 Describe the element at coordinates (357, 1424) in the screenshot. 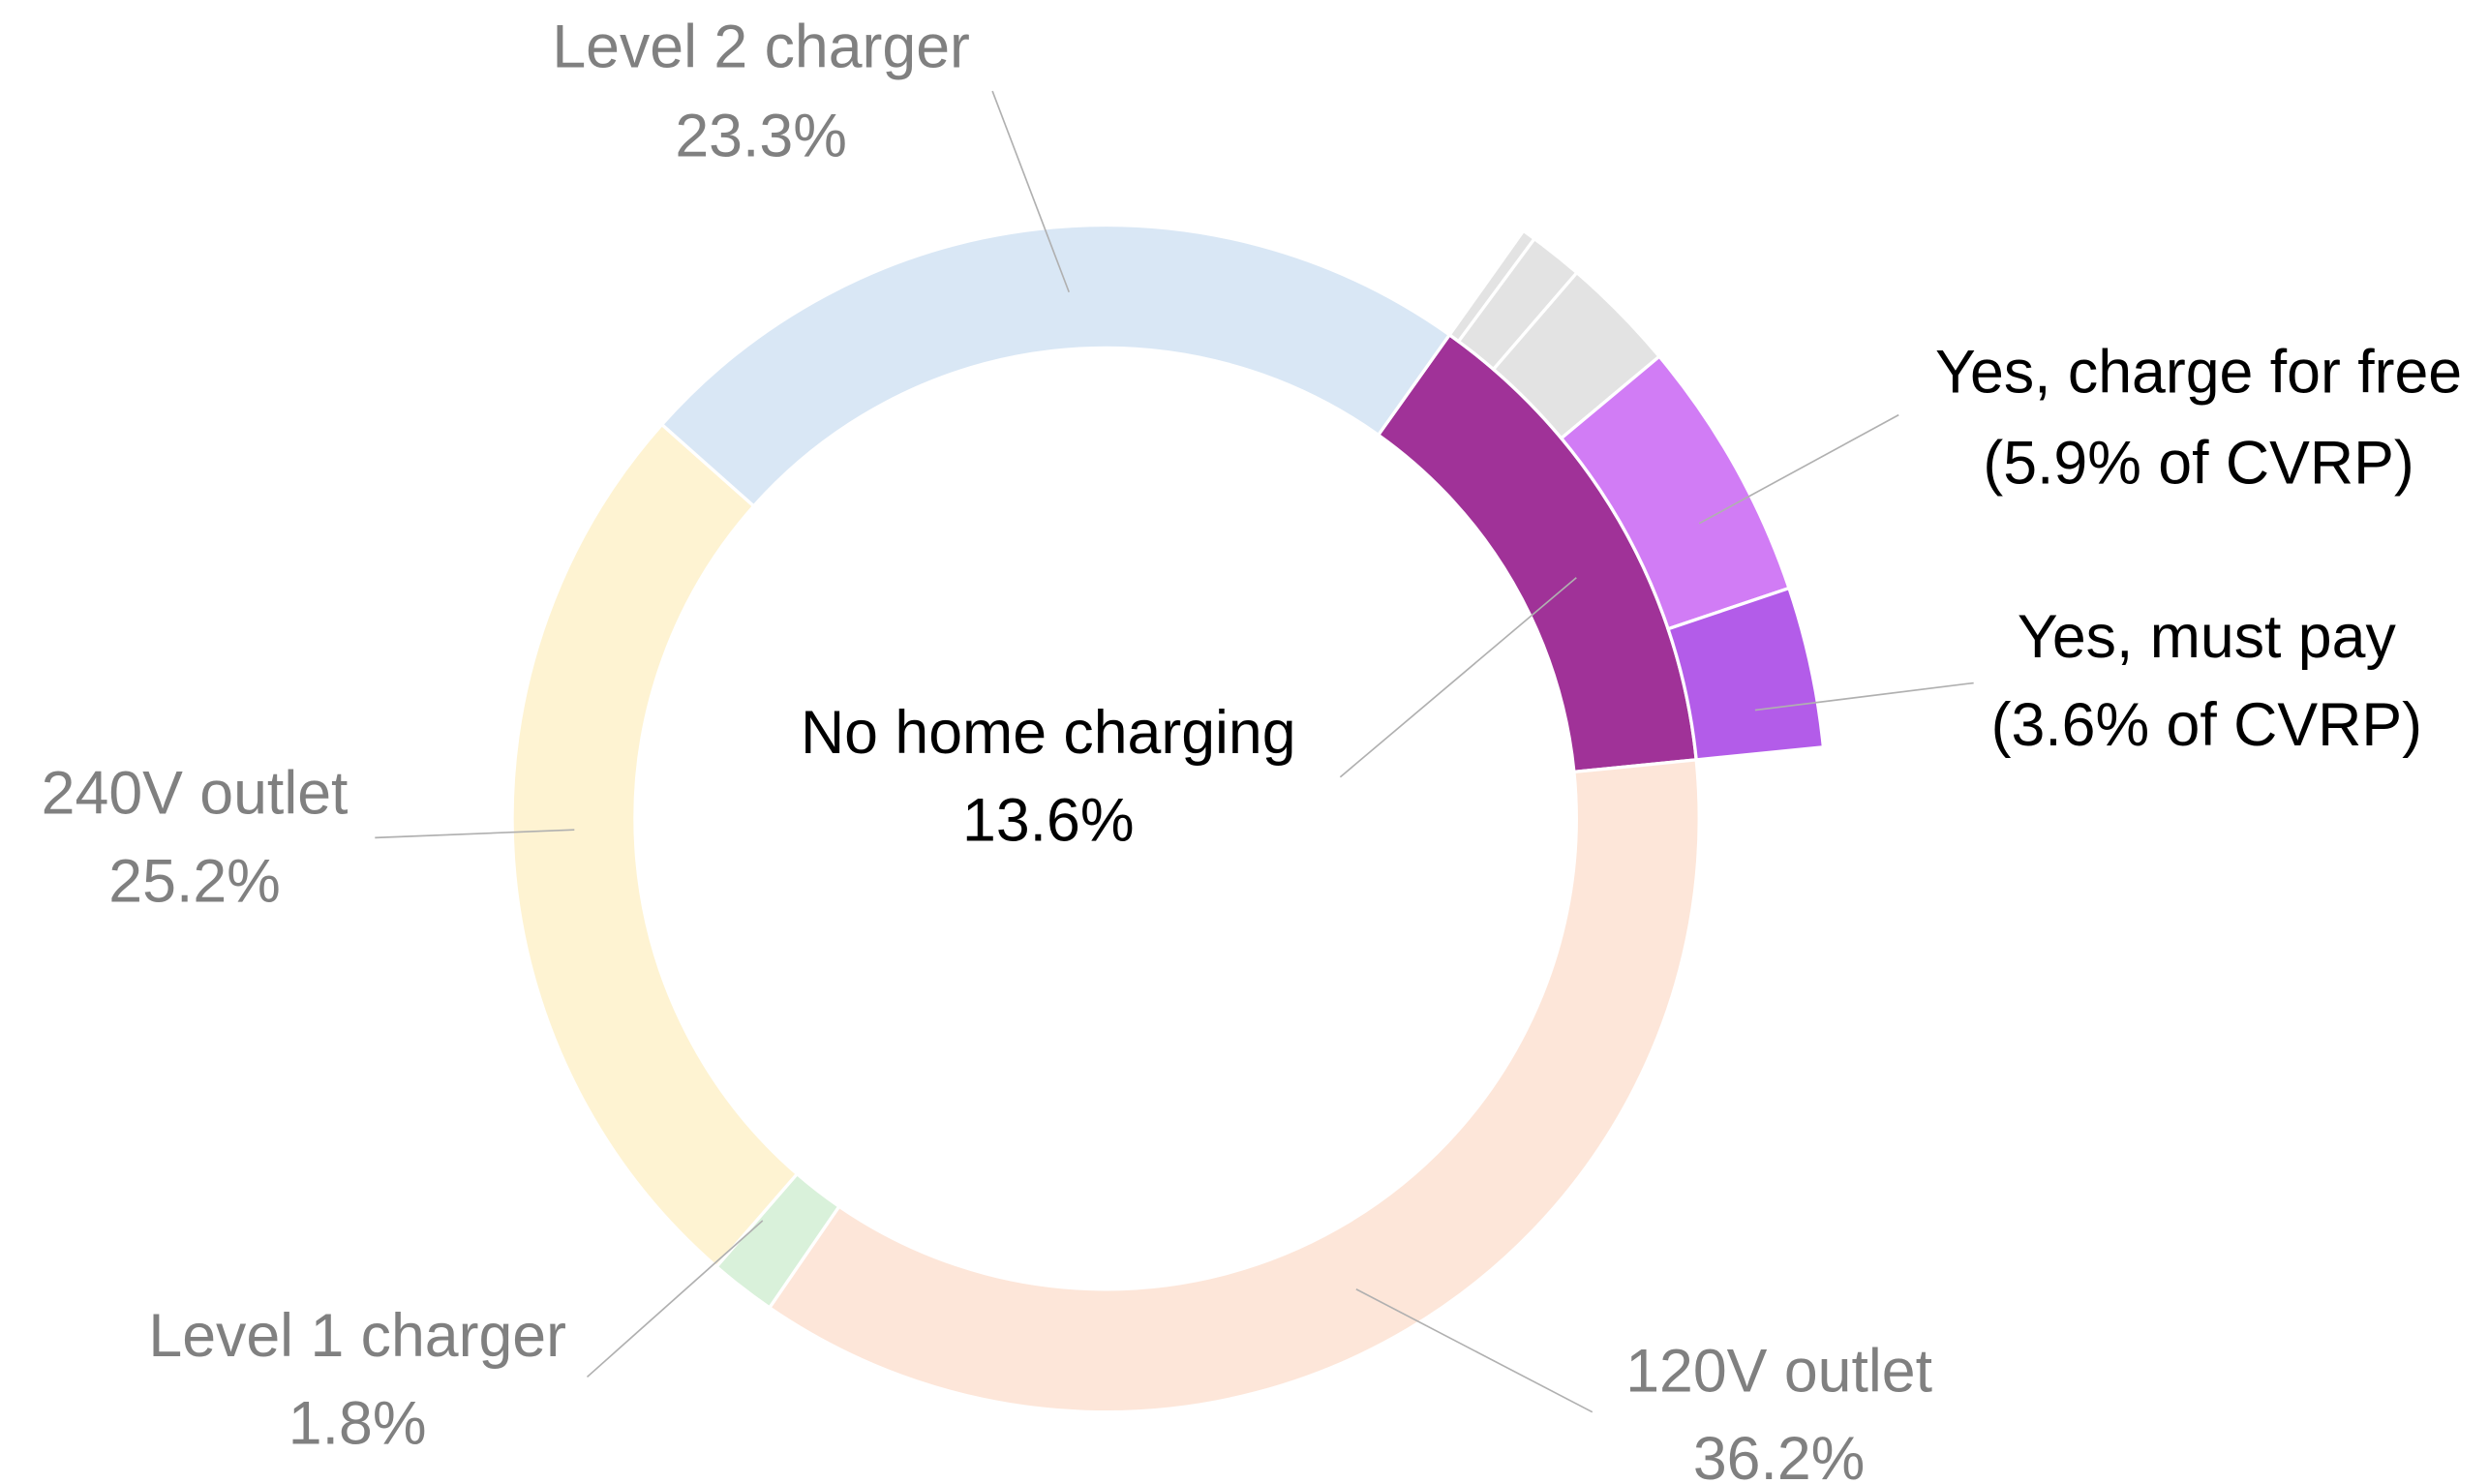

I see `value-label: 1.8%` at that location.